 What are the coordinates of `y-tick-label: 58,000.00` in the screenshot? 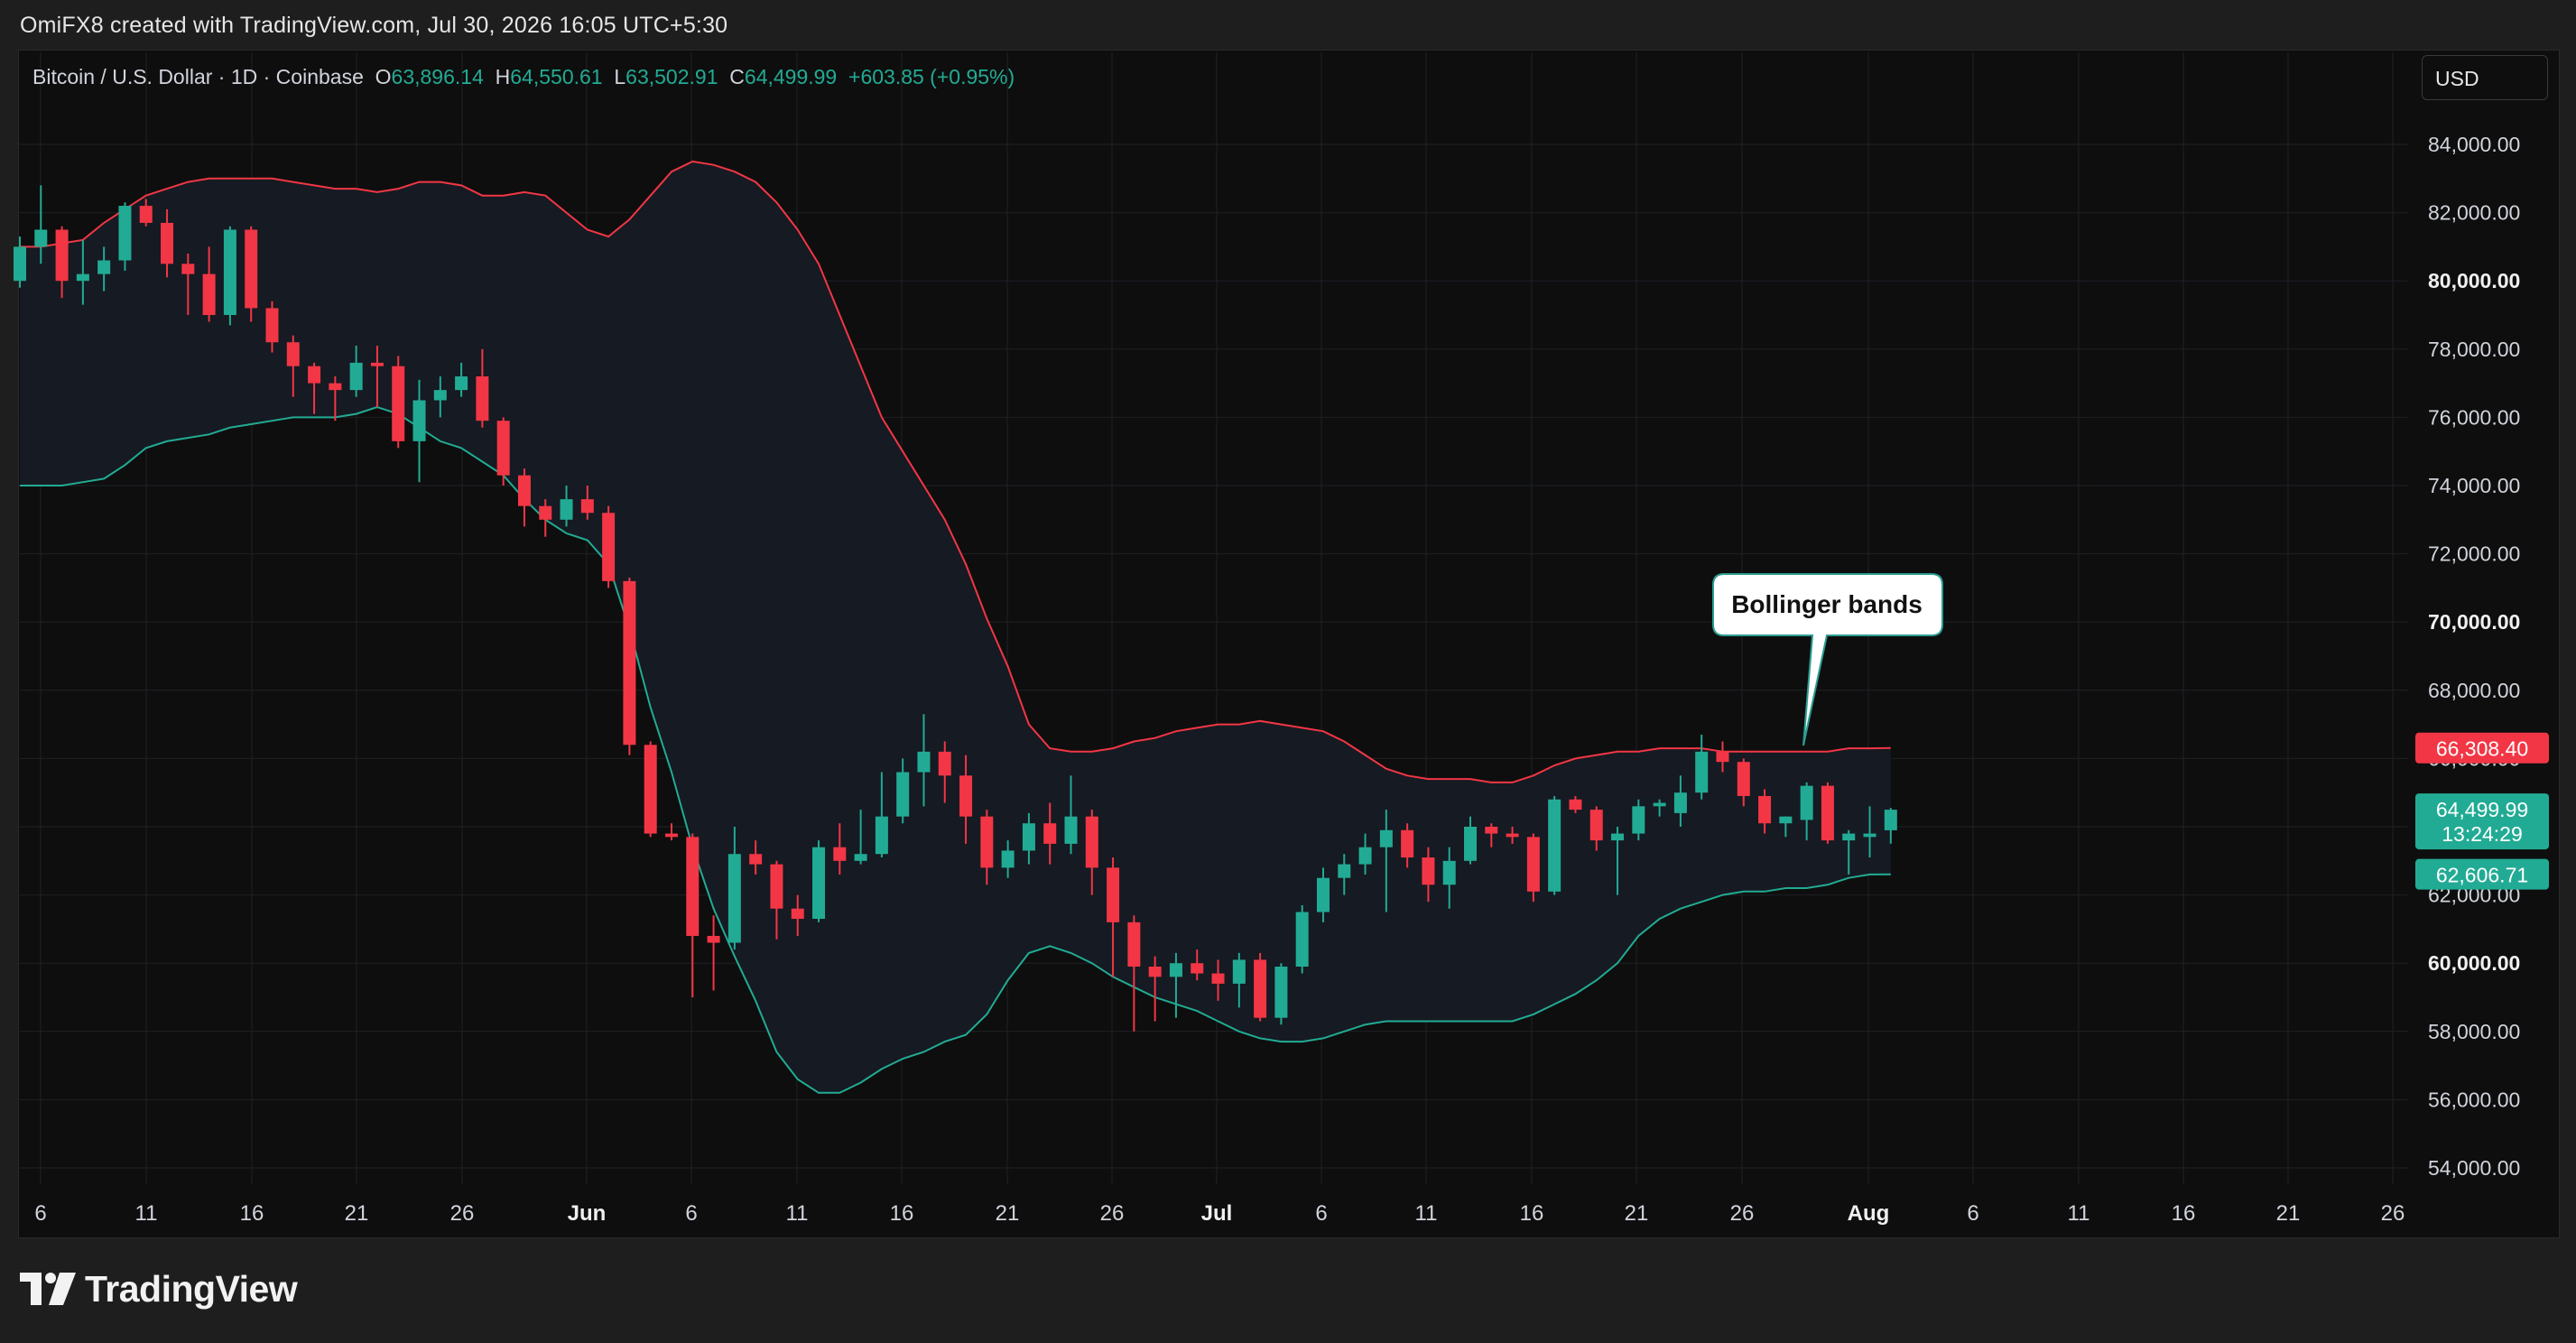 It's located at (2474, 1031).